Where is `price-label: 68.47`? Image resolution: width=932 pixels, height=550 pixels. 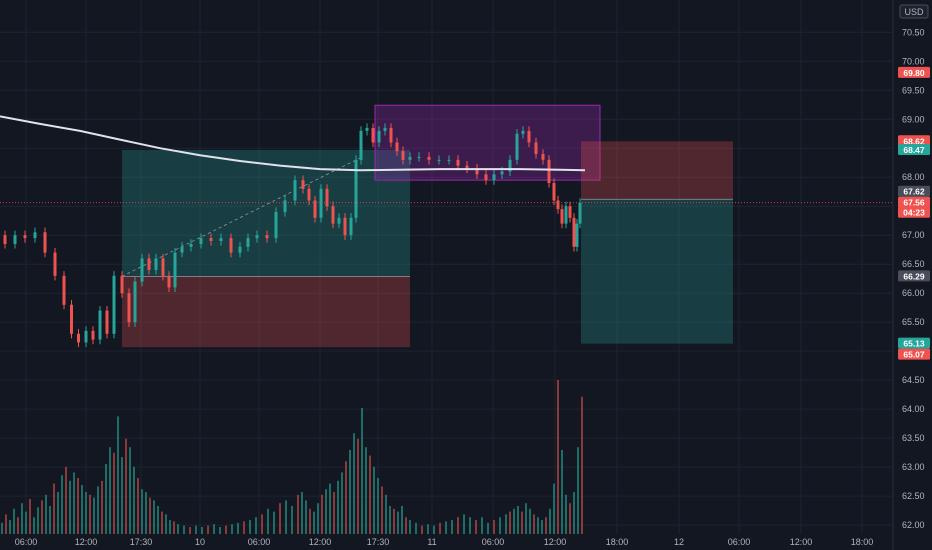
price-label: 68.47 is located at coordinates (914, 150).